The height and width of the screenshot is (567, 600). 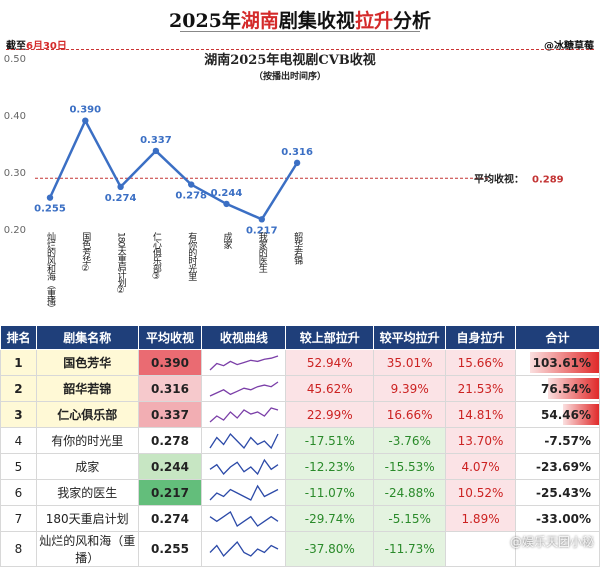 I want to click on y-tick-label: 0.40, so click(x=15, y=116).